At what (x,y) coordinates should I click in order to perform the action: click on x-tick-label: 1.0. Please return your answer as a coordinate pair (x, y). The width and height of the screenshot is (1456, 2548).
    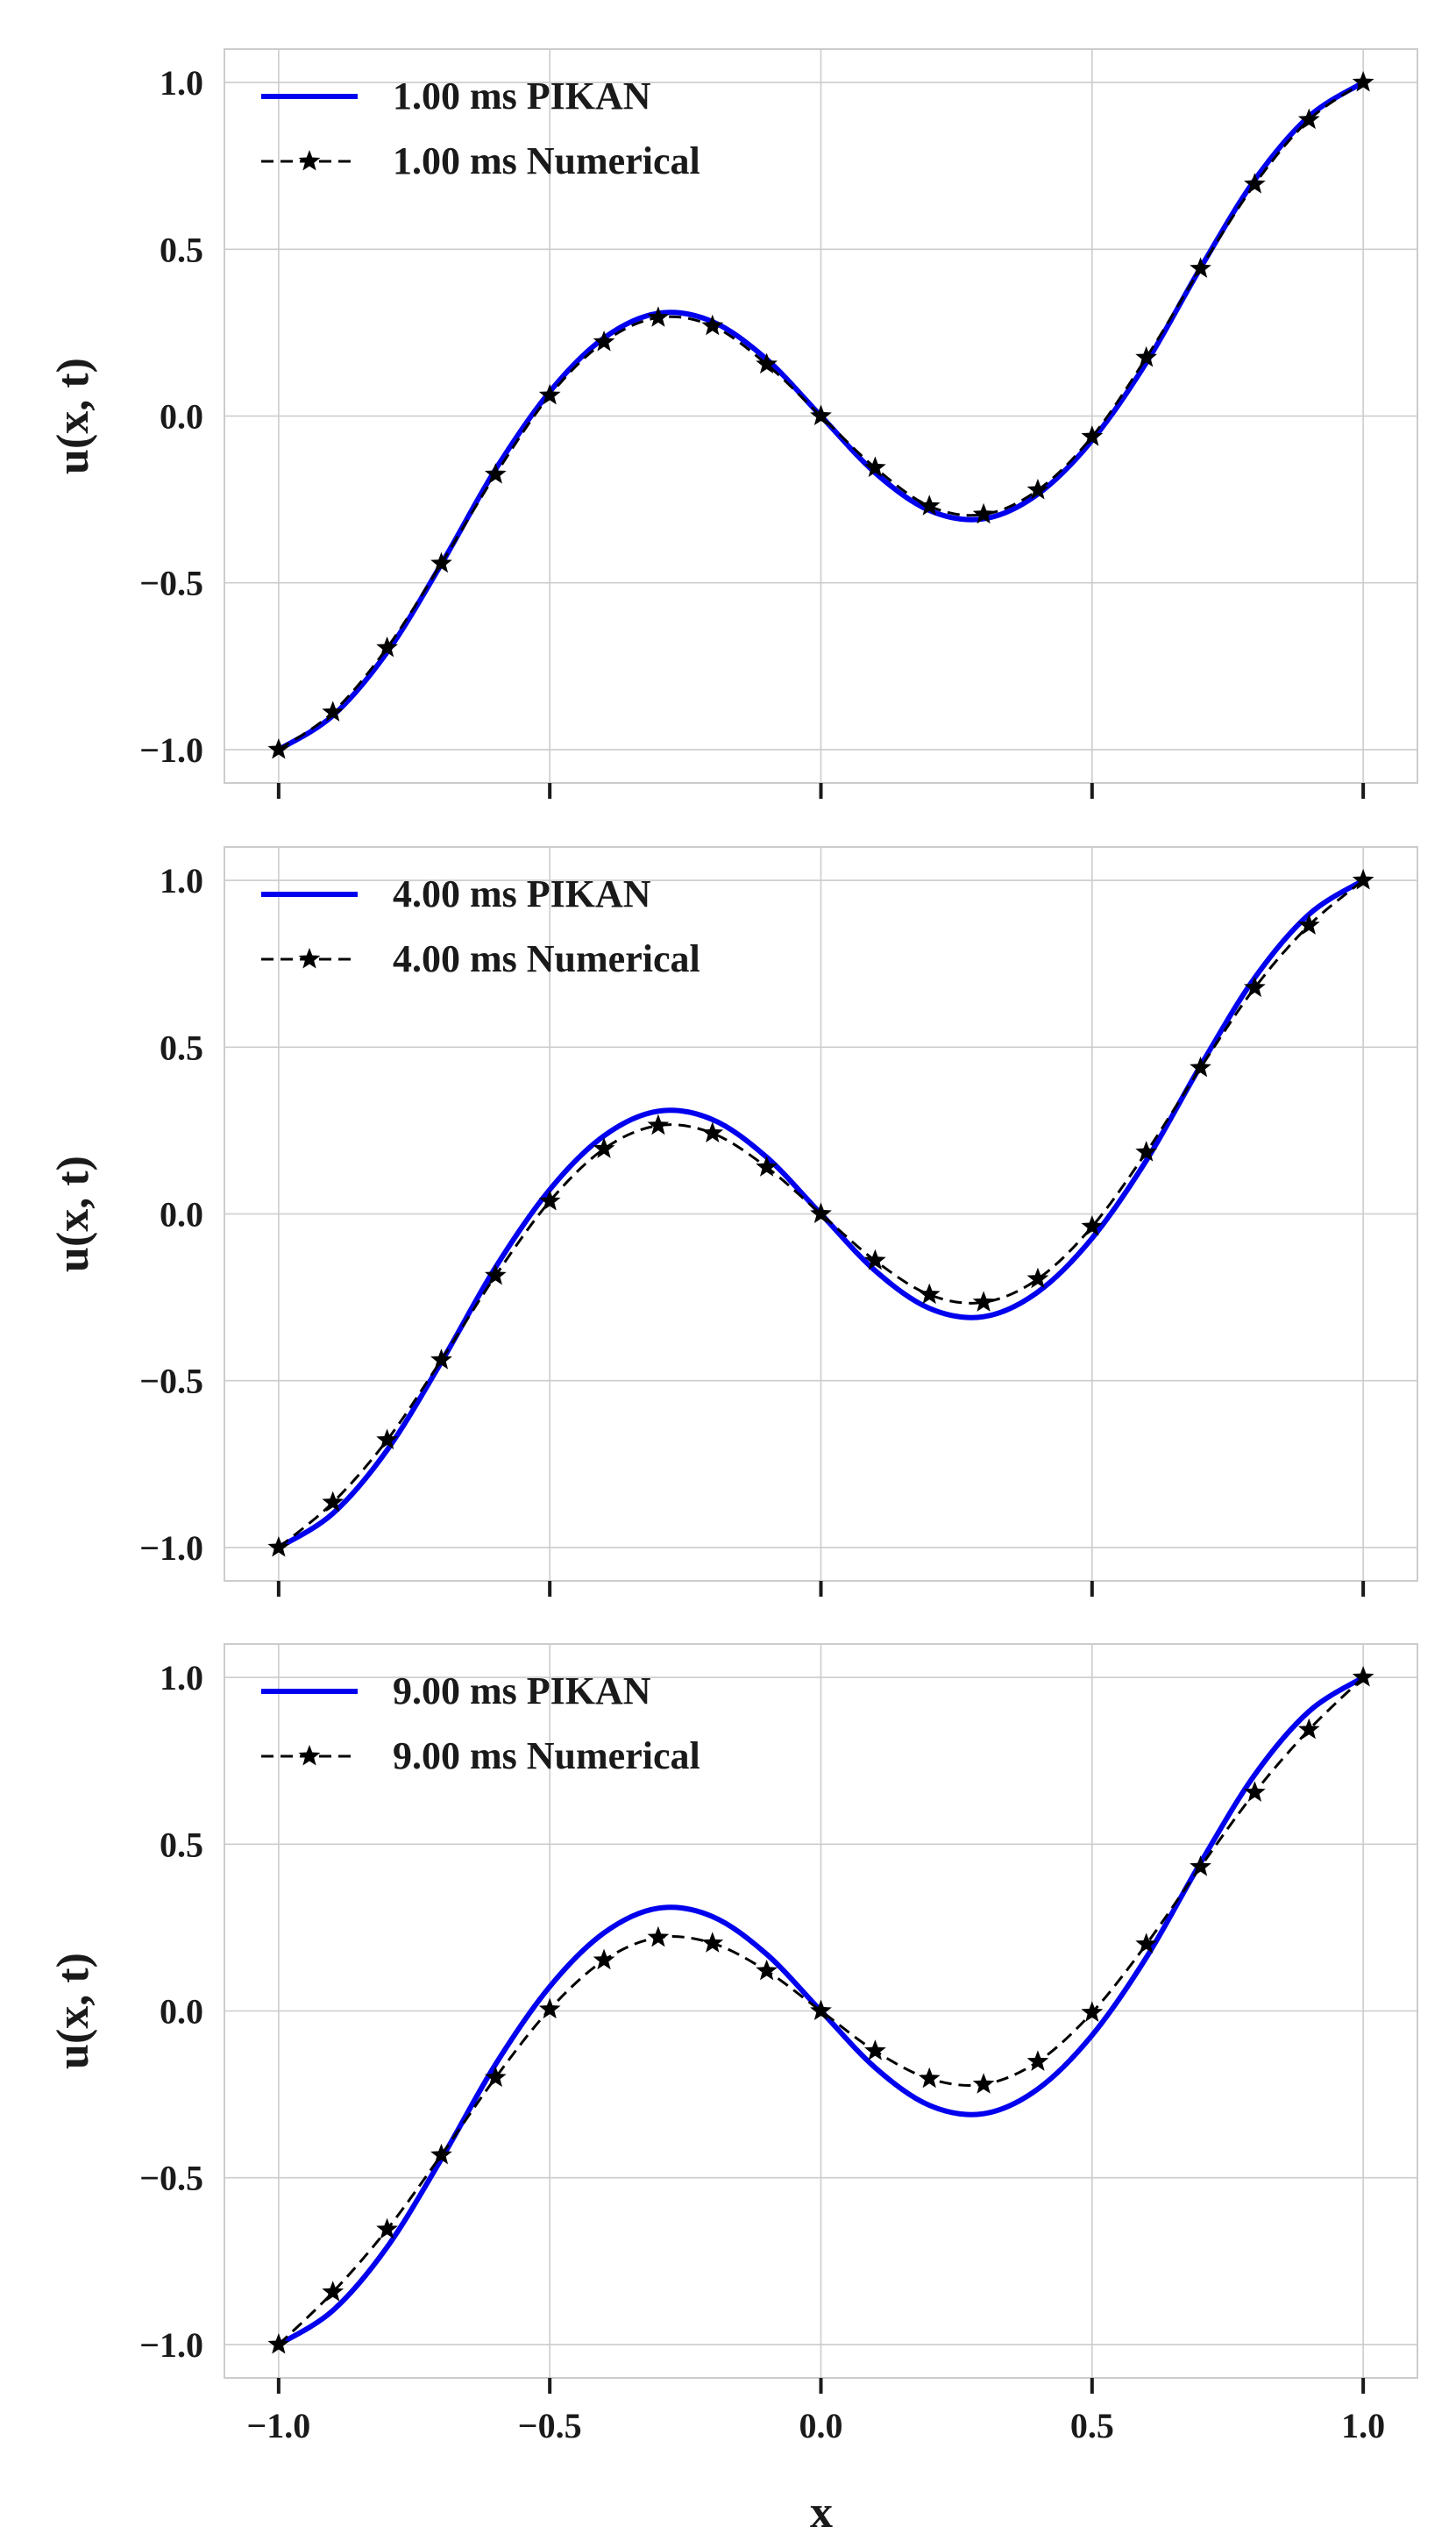
    Looking at the image, I should click on (1363, 2425).